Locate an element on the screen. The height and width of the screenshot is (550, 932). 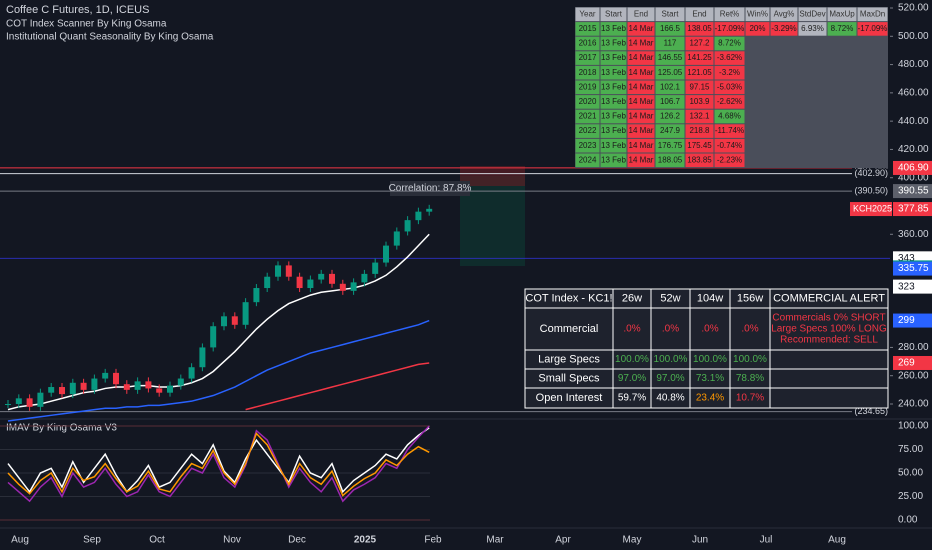
time-label: Apr is located at coordinates (563, 540).